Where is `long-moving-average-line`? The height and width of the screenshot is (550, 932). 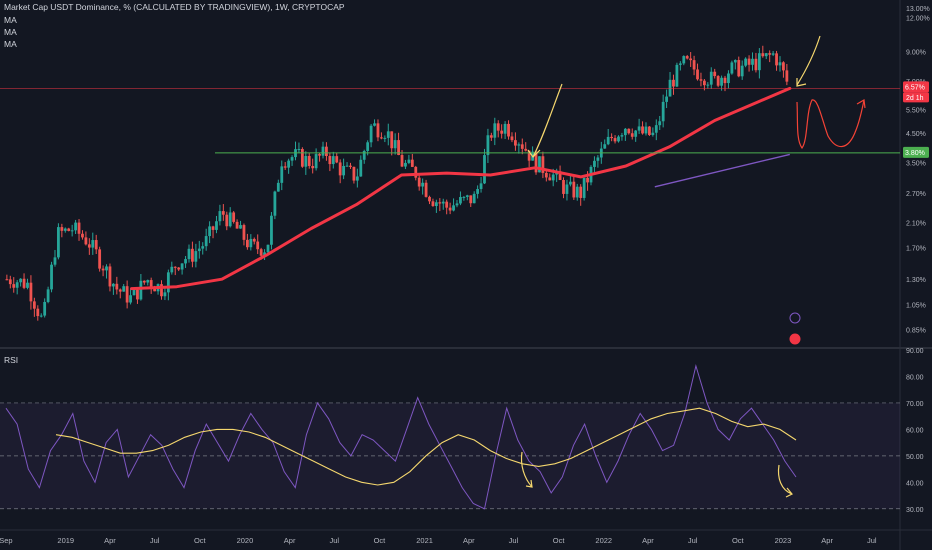 long-moving-average-line is located at coordinates (722, 170).